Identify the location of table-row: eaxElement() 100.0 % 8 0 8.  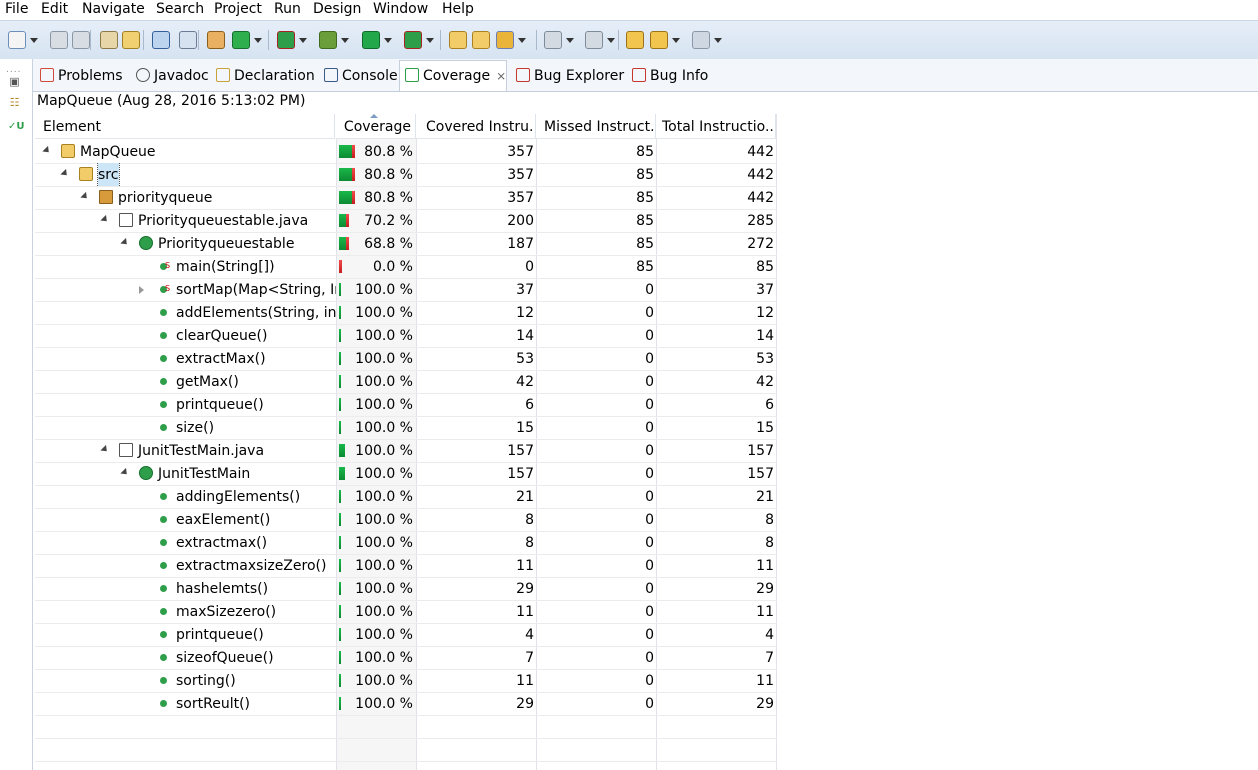
(406, 520).